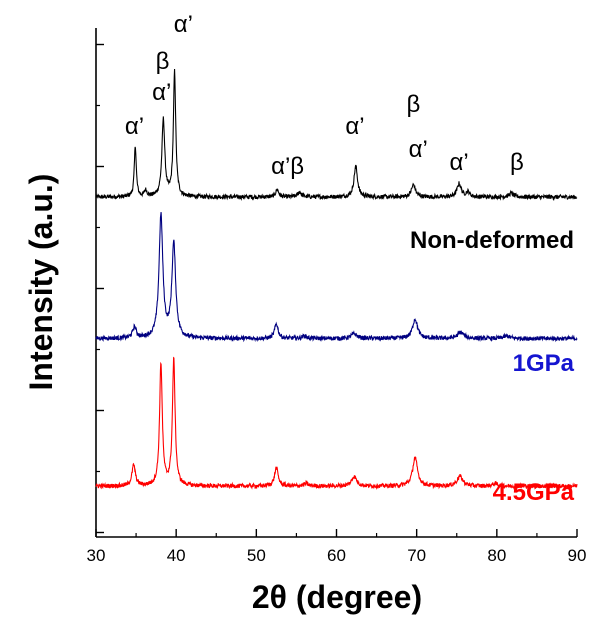 This screenshot has width=590, height=627. Describe the element at coordinates (534, 492) in the screenshot. I see `series-label: 4.5GPa` at that location.